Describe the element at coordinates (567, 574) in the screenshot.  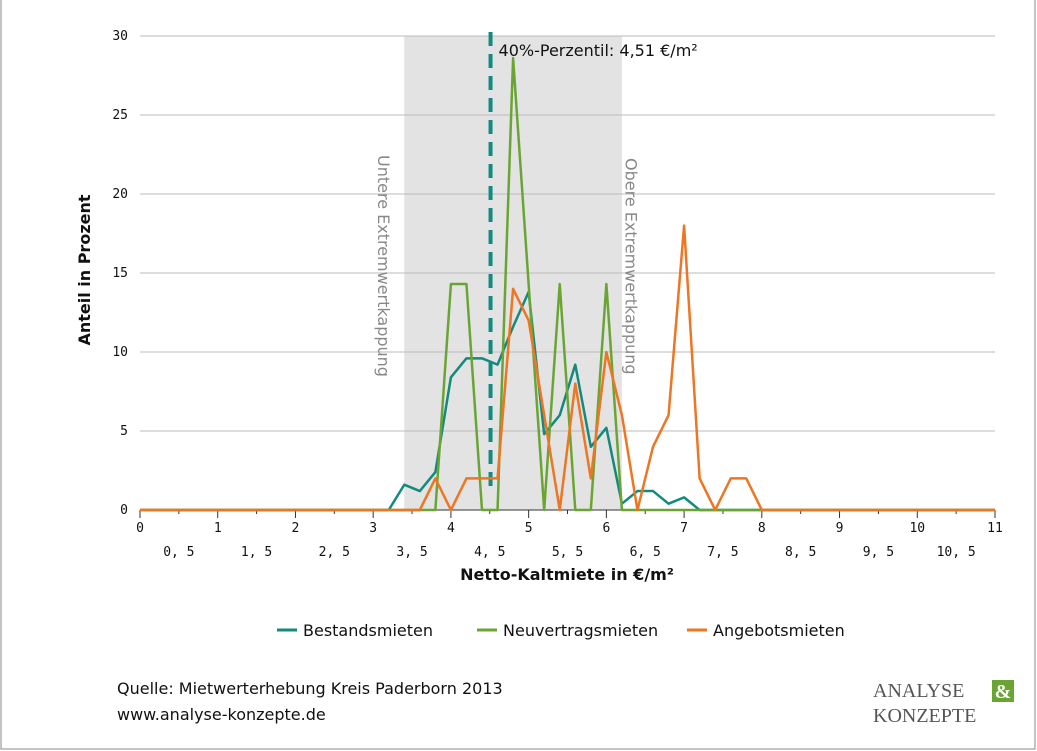
I see `x-axis-label: Netto-Kaltmiete in €/m²` at that location.